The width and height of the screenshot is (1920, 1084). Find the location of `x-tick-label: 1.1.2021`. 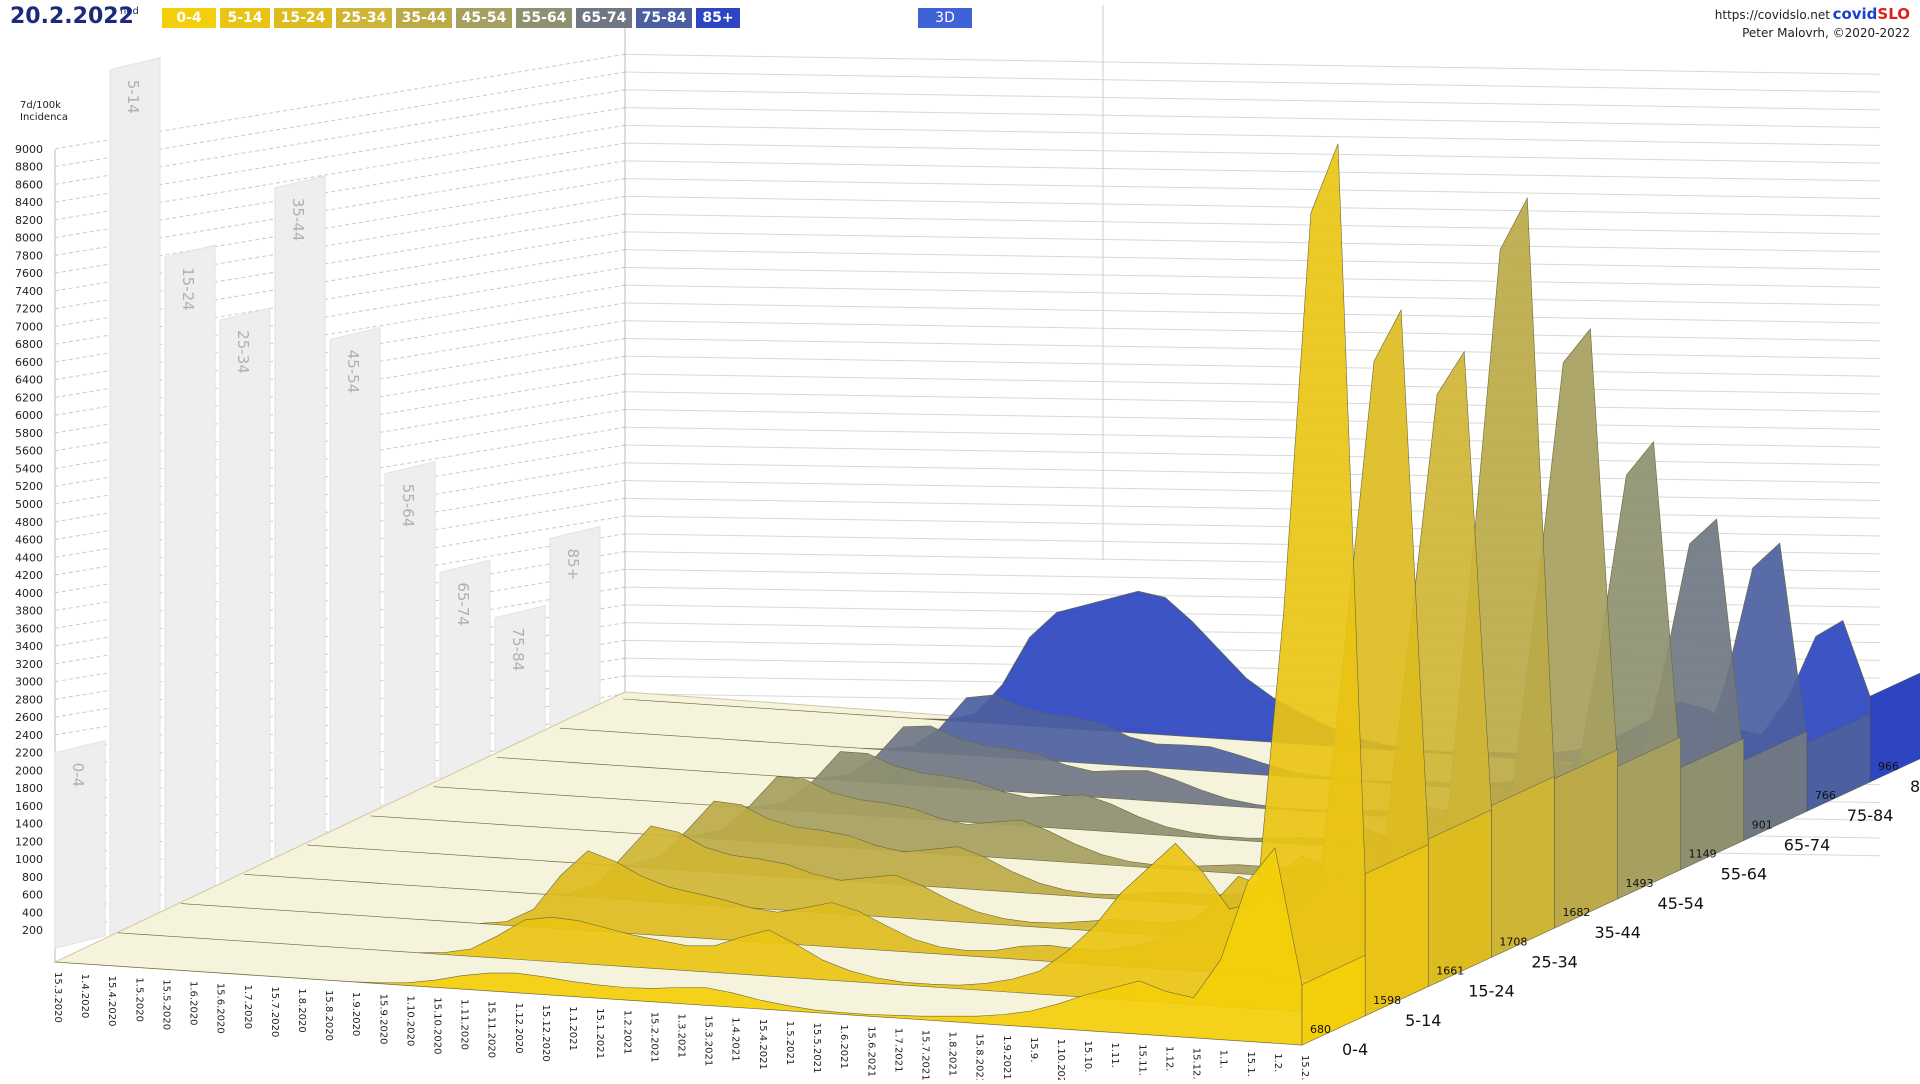

x-tick-label: 1.1.2021 is located at coordinates (572, 1028).